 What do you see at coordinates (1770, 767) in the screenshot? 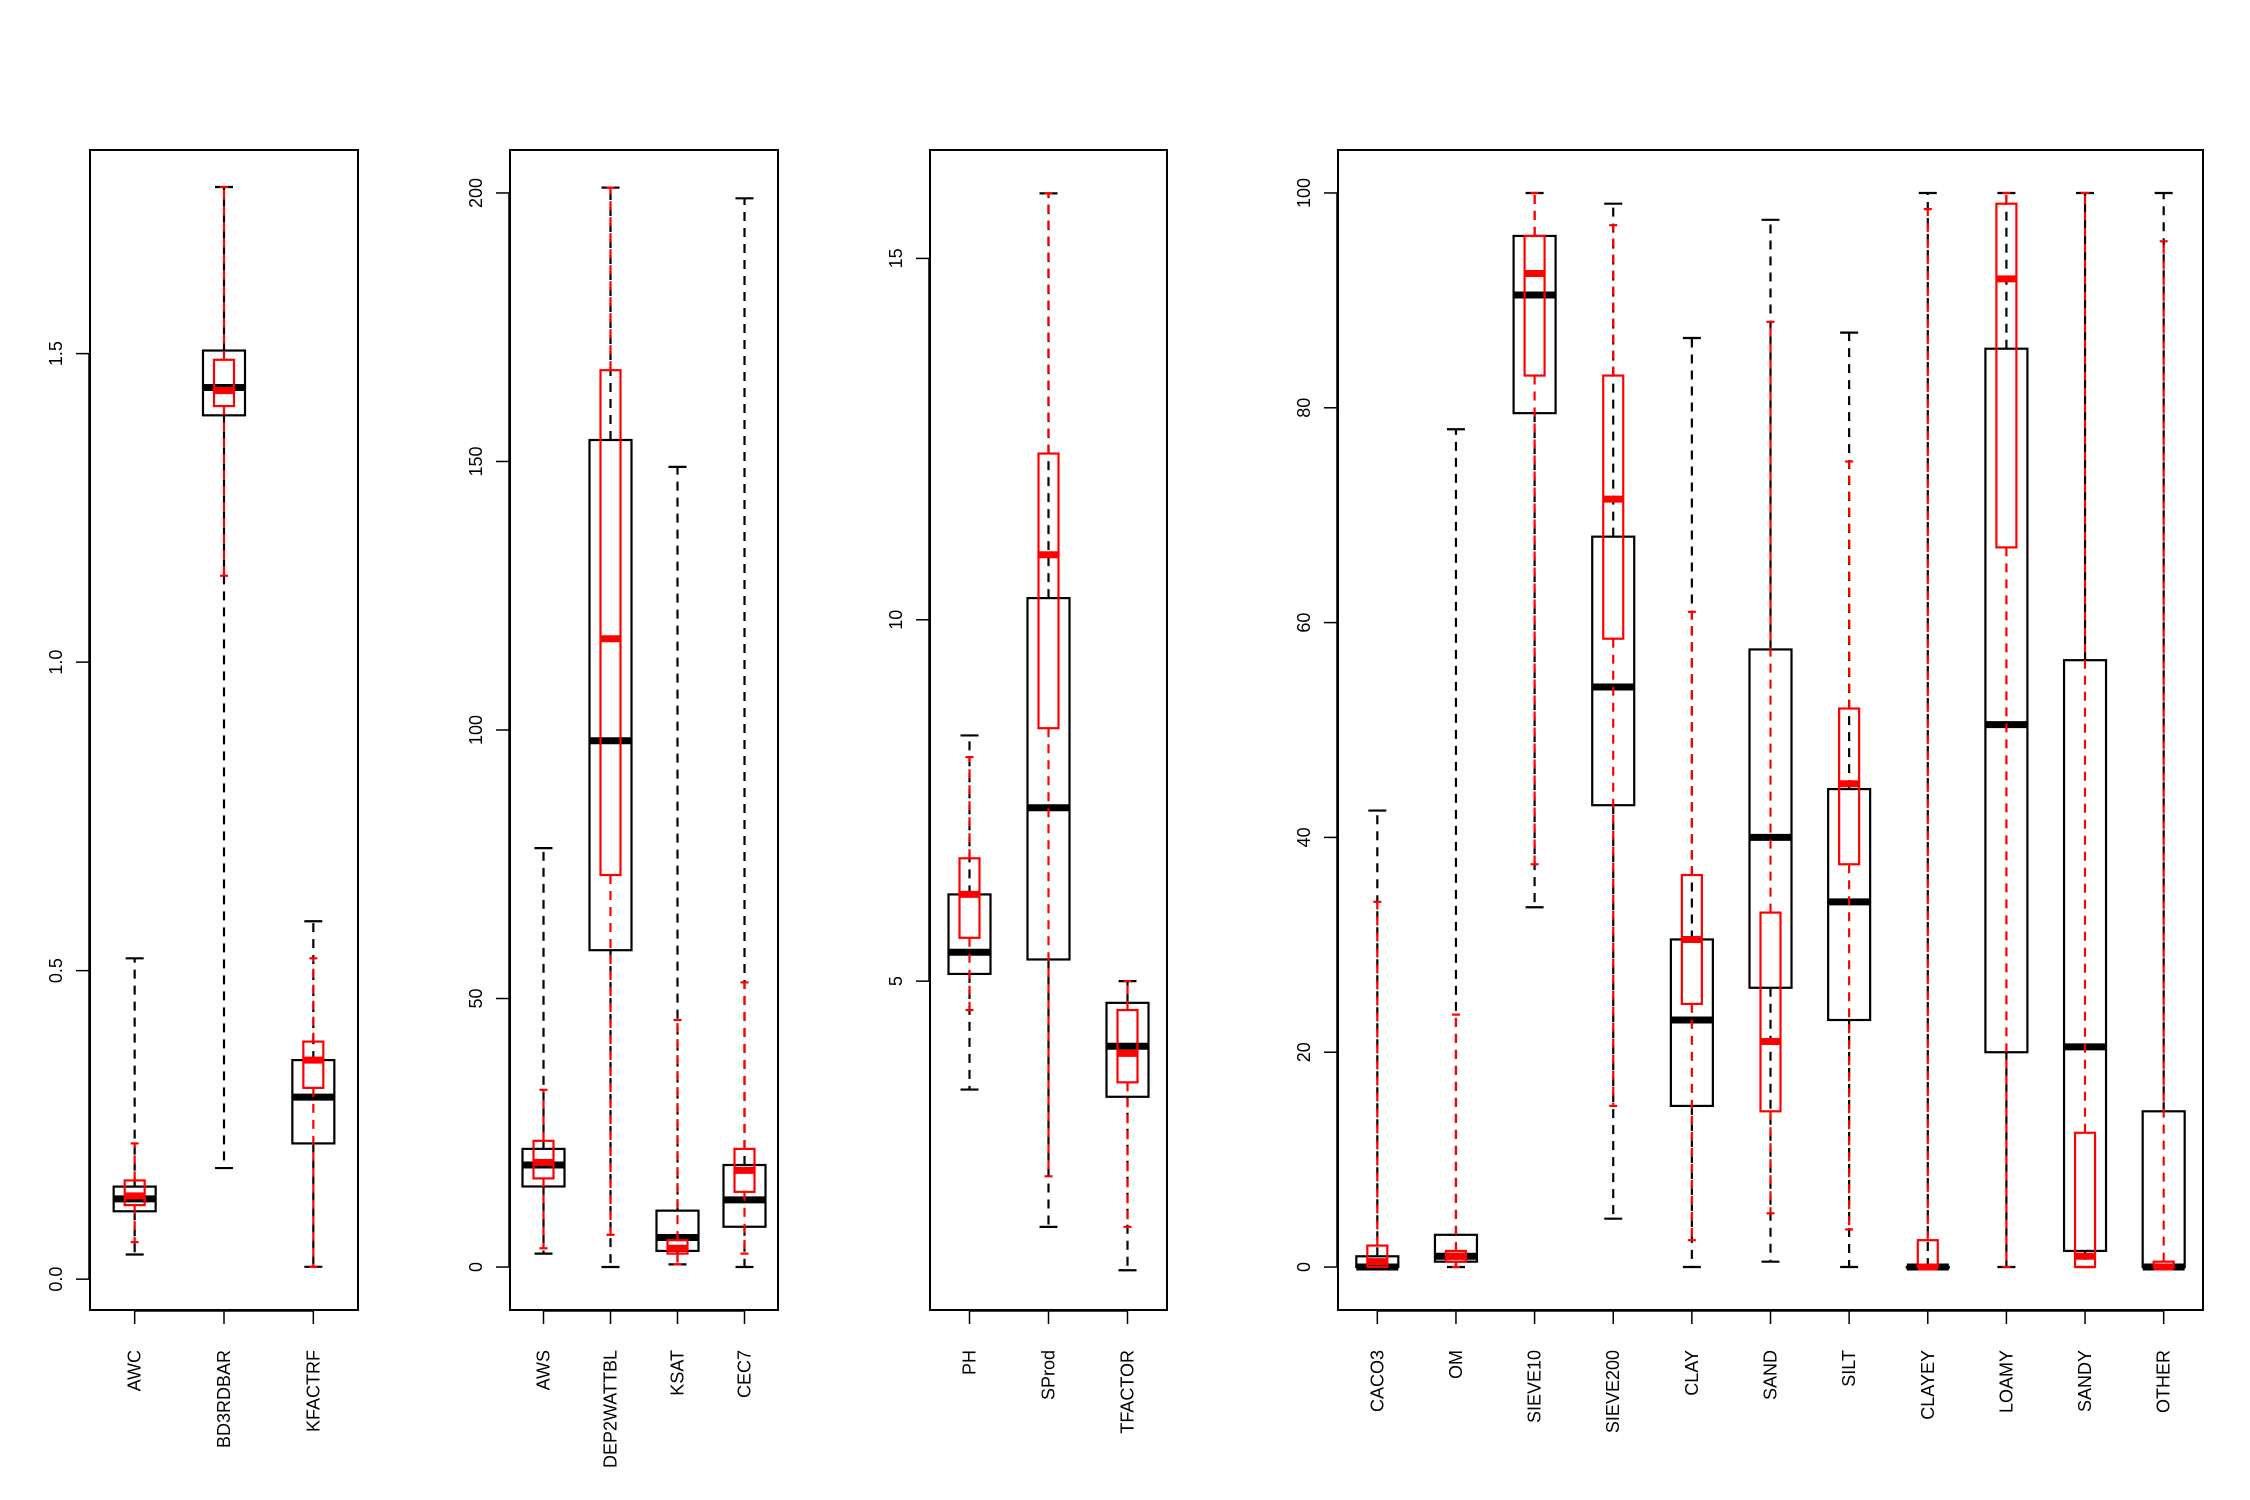
I see `red-box-sand` at bounding box center [1770, 767].